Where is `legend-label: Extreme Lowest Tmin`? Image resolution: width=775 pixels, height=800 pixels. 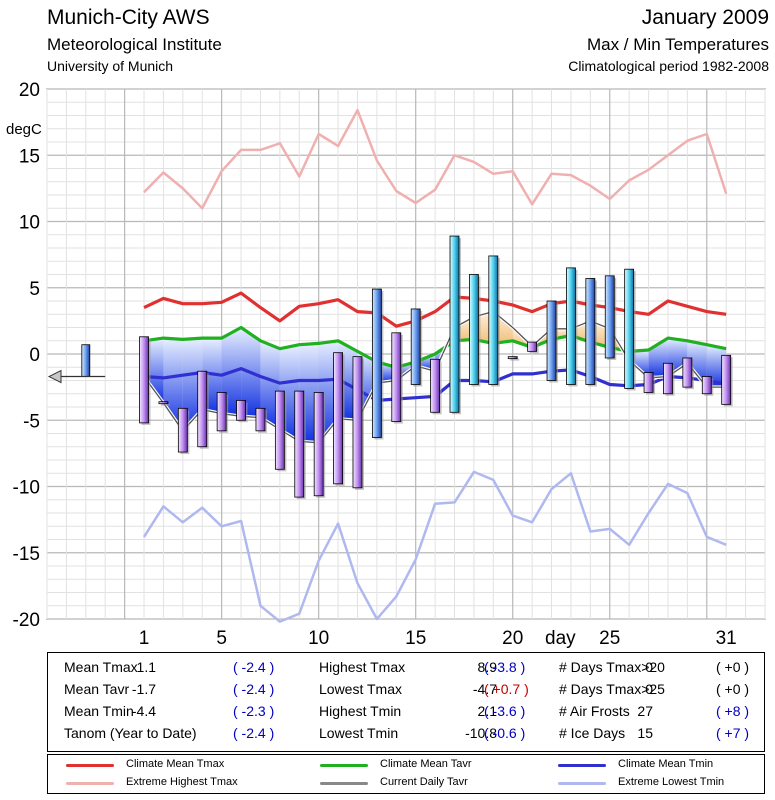
legend-label: Extreme Lowest Tmin is located at coordinates (671, 782).